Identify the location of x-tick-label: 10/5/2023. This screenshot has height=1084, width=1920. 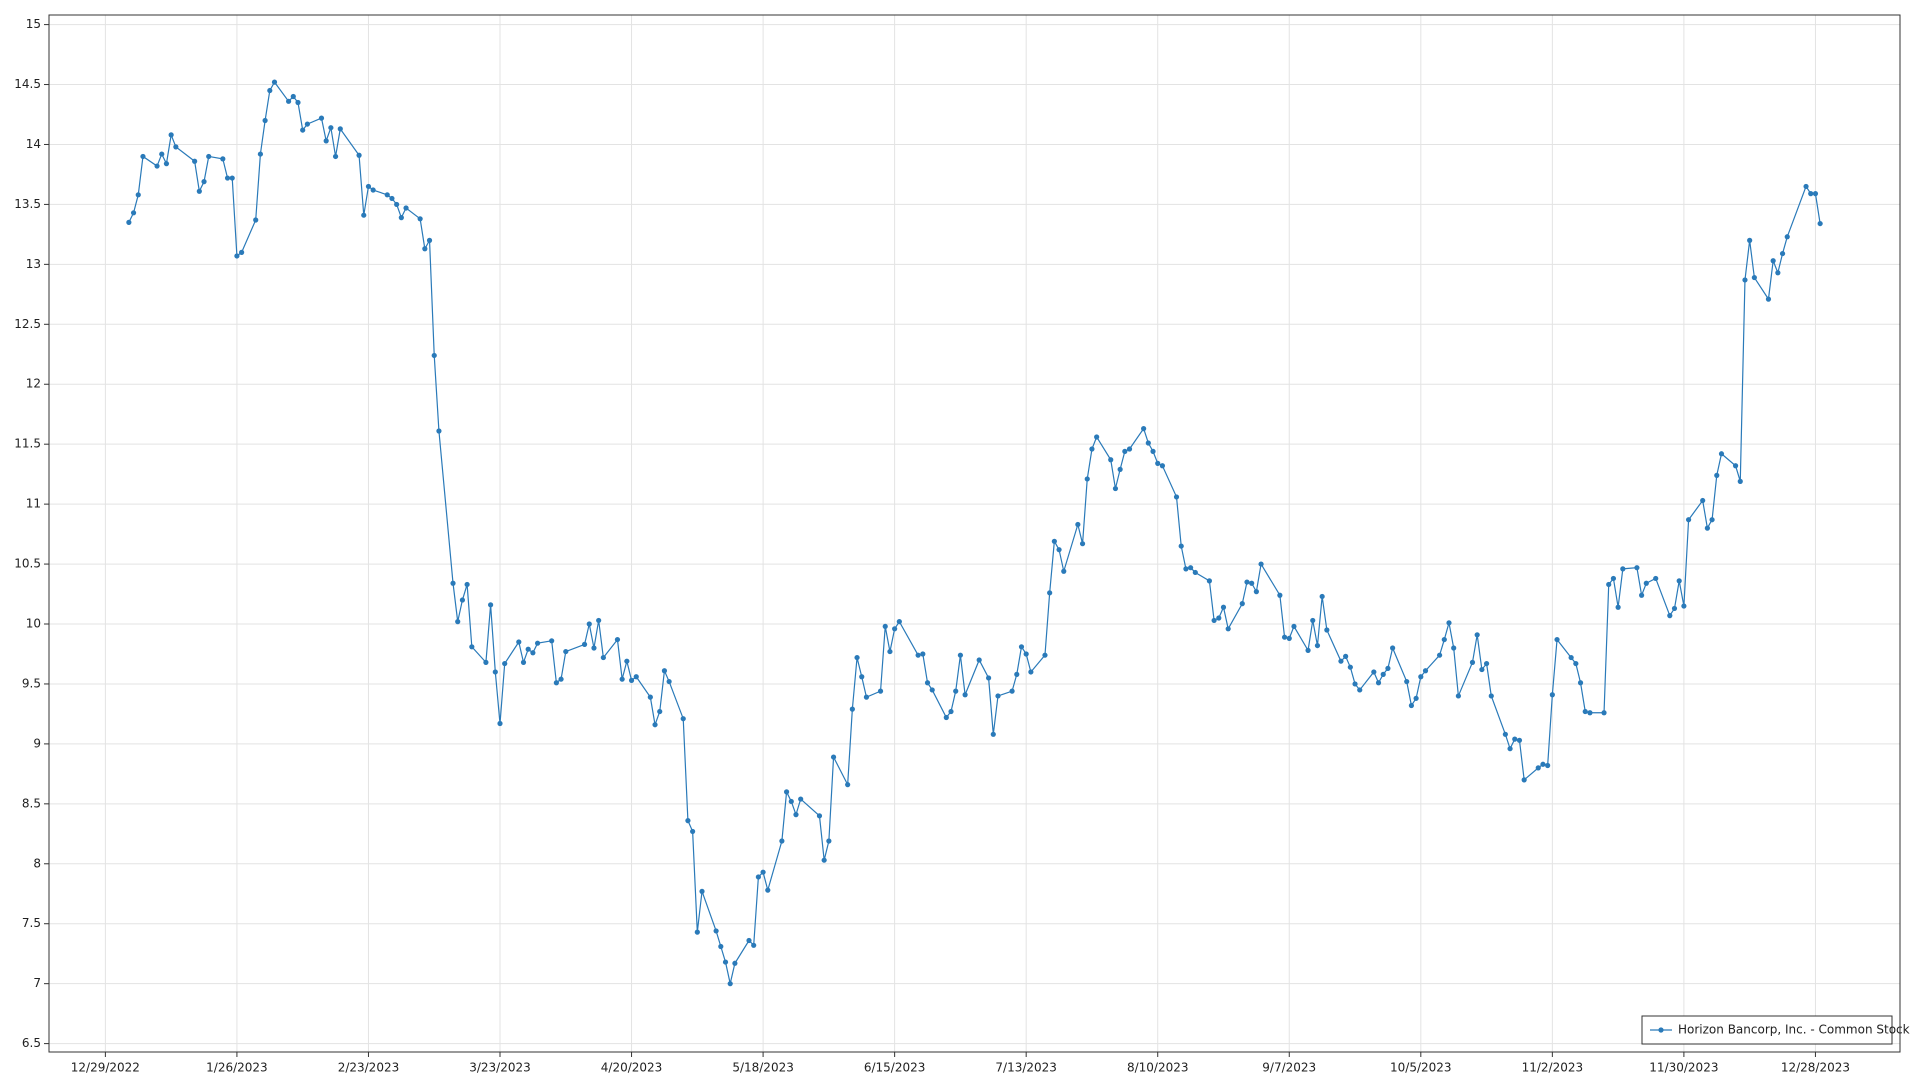
(1421, 1068).